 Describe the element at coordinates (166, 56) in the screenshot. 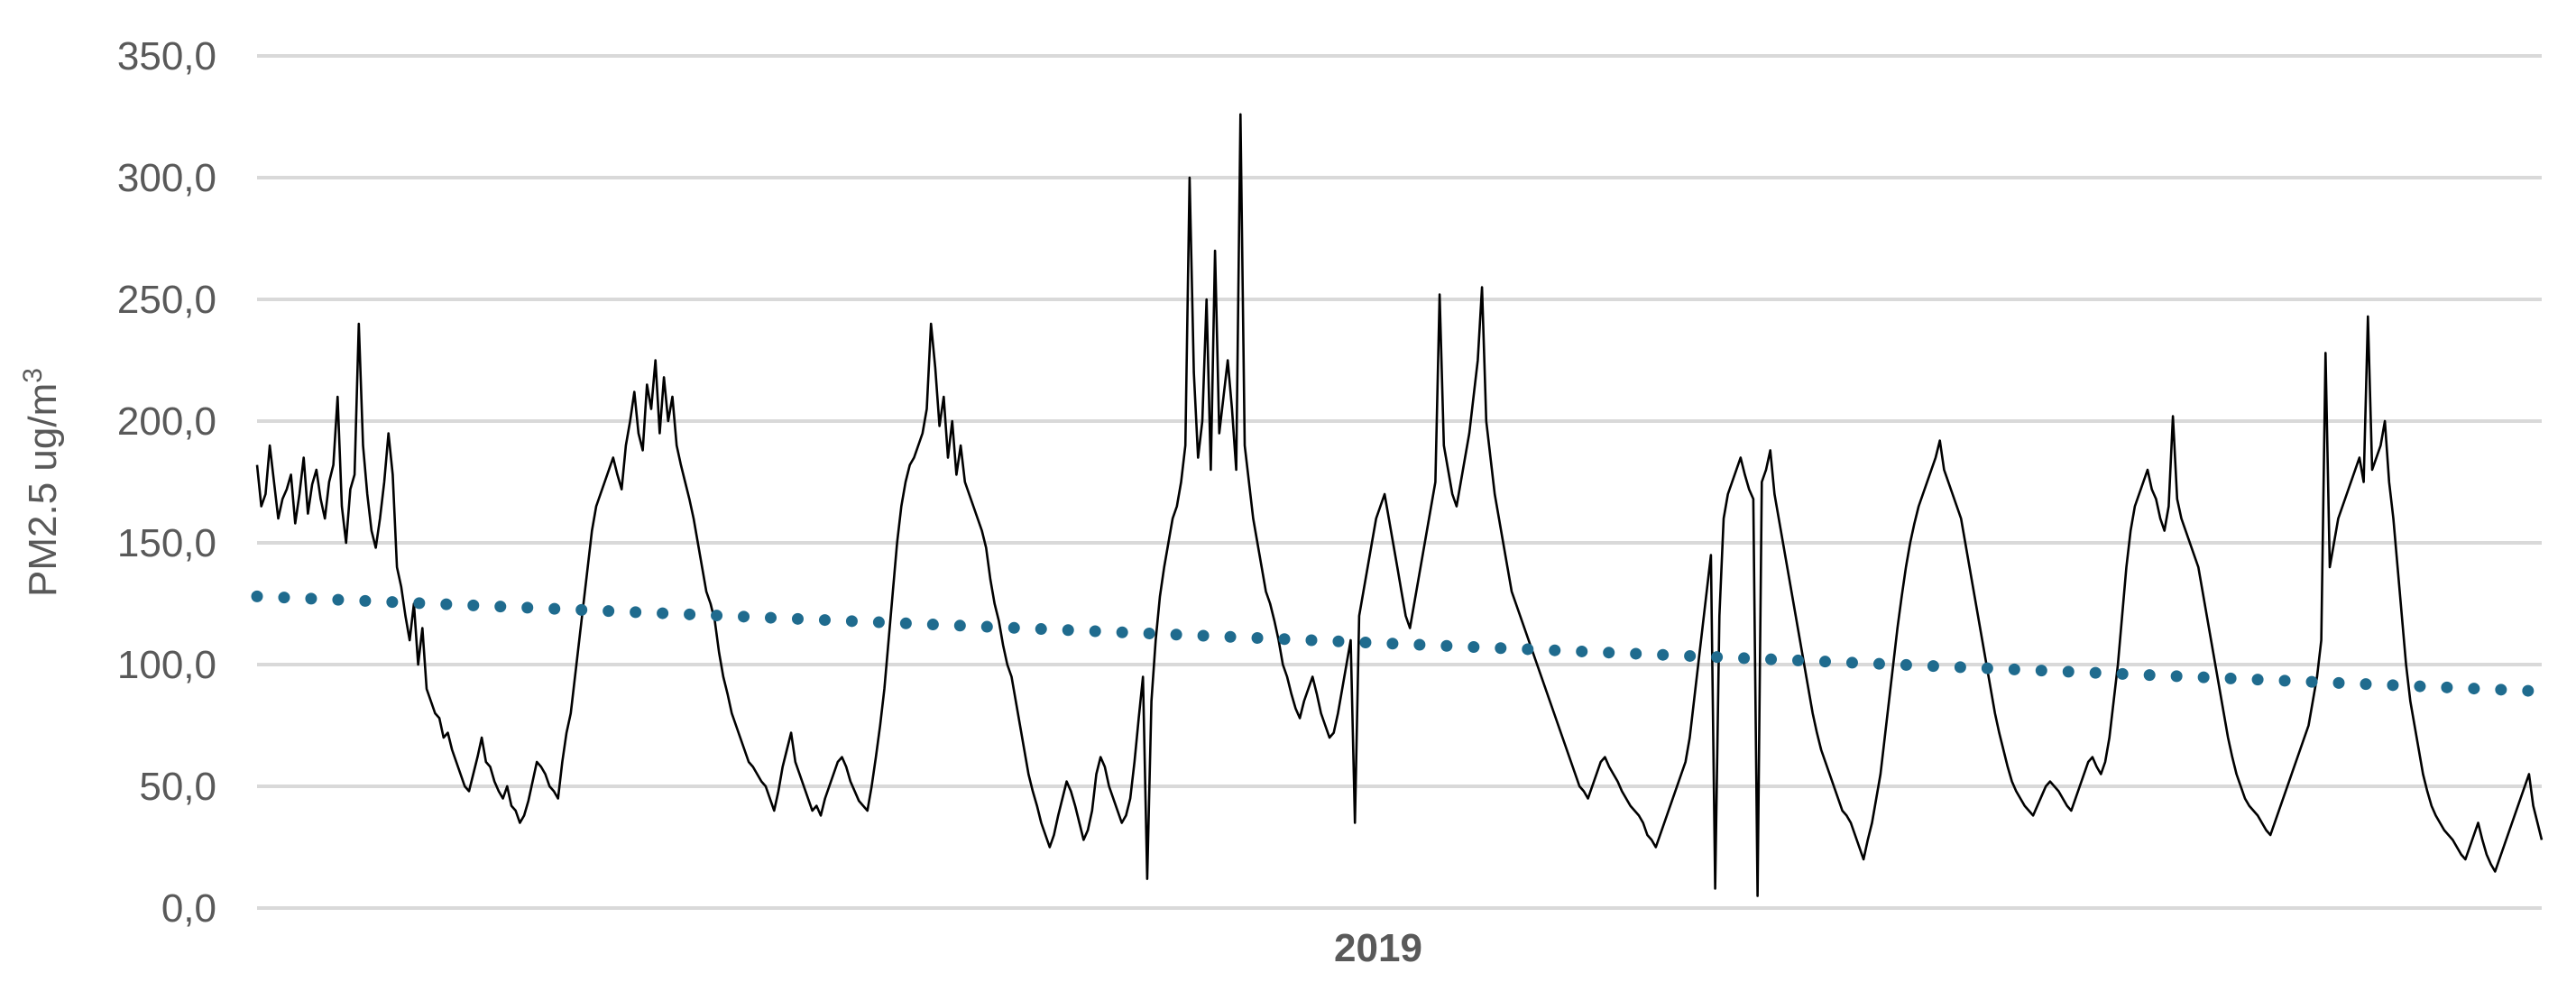

I see `y-tick-label: 350,0` at that location.